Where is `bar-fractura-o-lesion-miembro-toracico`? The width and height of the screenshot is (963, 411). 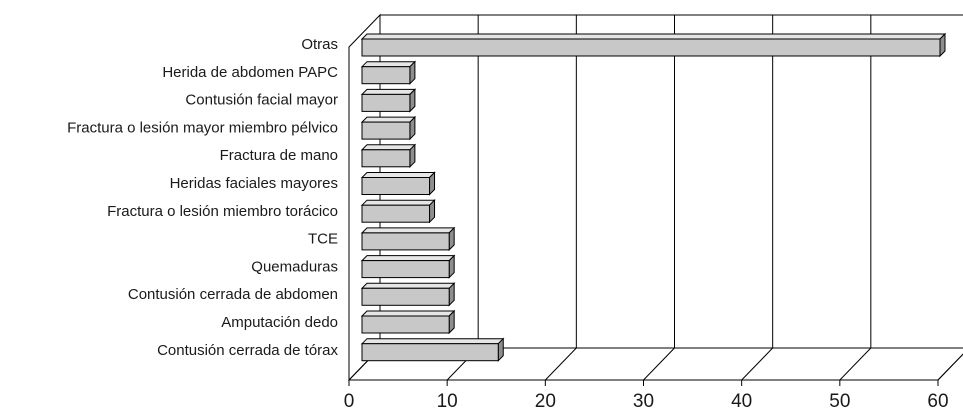 bar-fractura-o-lesion-miembro-toracico is located at coordinates (398, 211).